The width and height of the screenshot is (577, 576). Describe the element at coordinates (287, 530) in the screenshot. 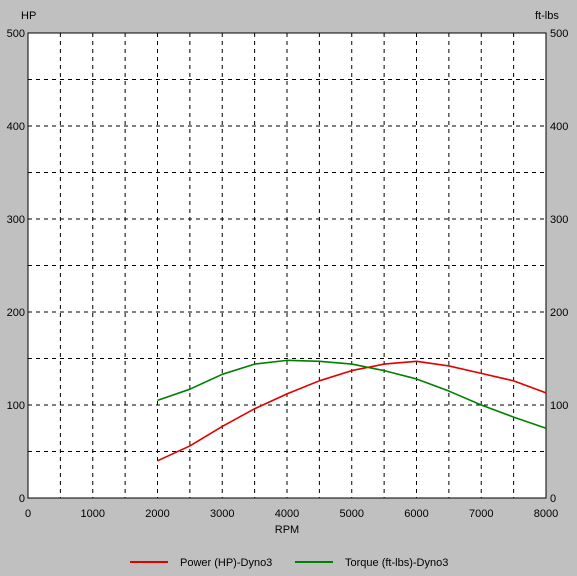

I see `x-axis-title: RPM` at that location.